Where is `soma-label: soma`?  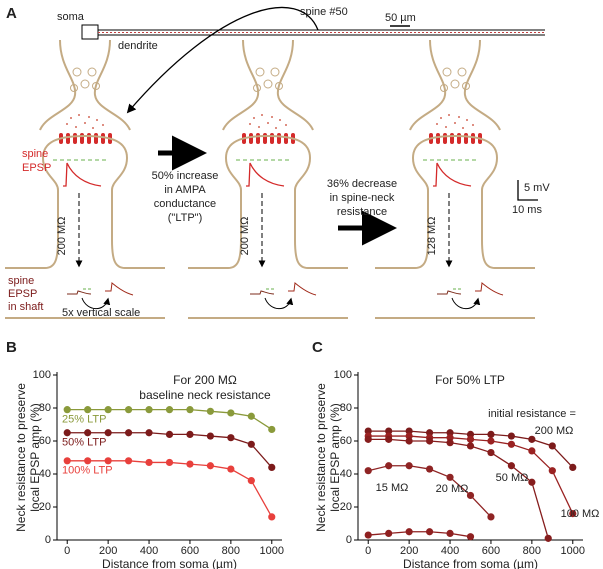
soma-label: soma is located at coordinates (71, 17).